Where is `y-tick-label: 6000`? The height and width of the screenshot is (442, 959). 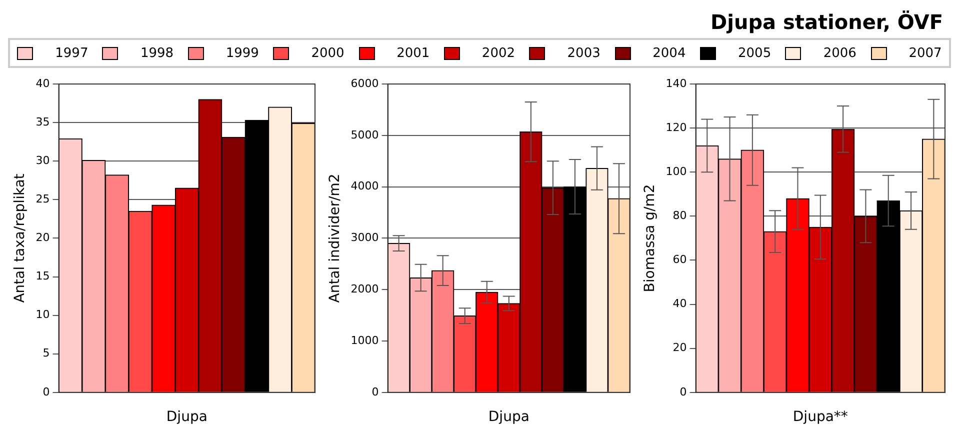
y-tick-label: 6000 is located at coordinates (364, 83).